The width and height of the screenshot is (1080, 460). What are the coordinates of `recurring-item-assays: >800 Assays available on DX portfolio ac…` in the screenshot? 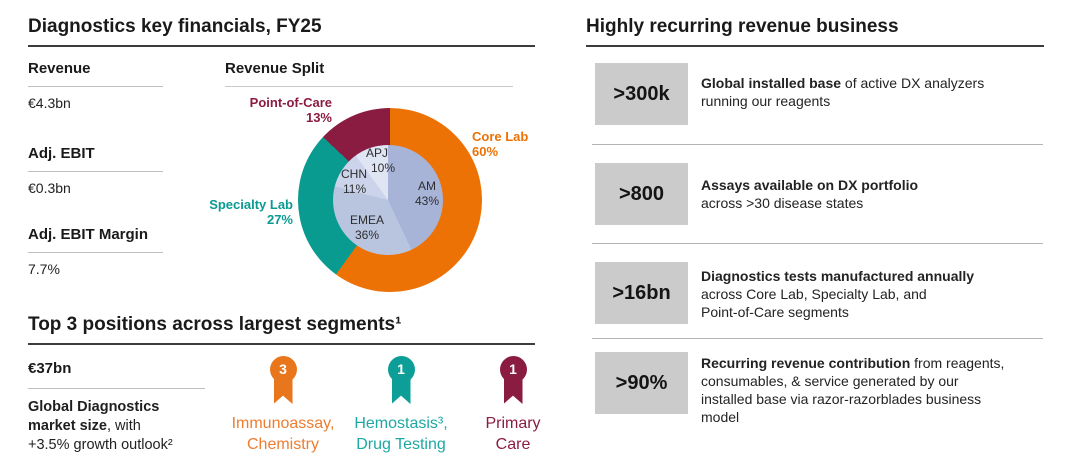 It's located at (821, 194).